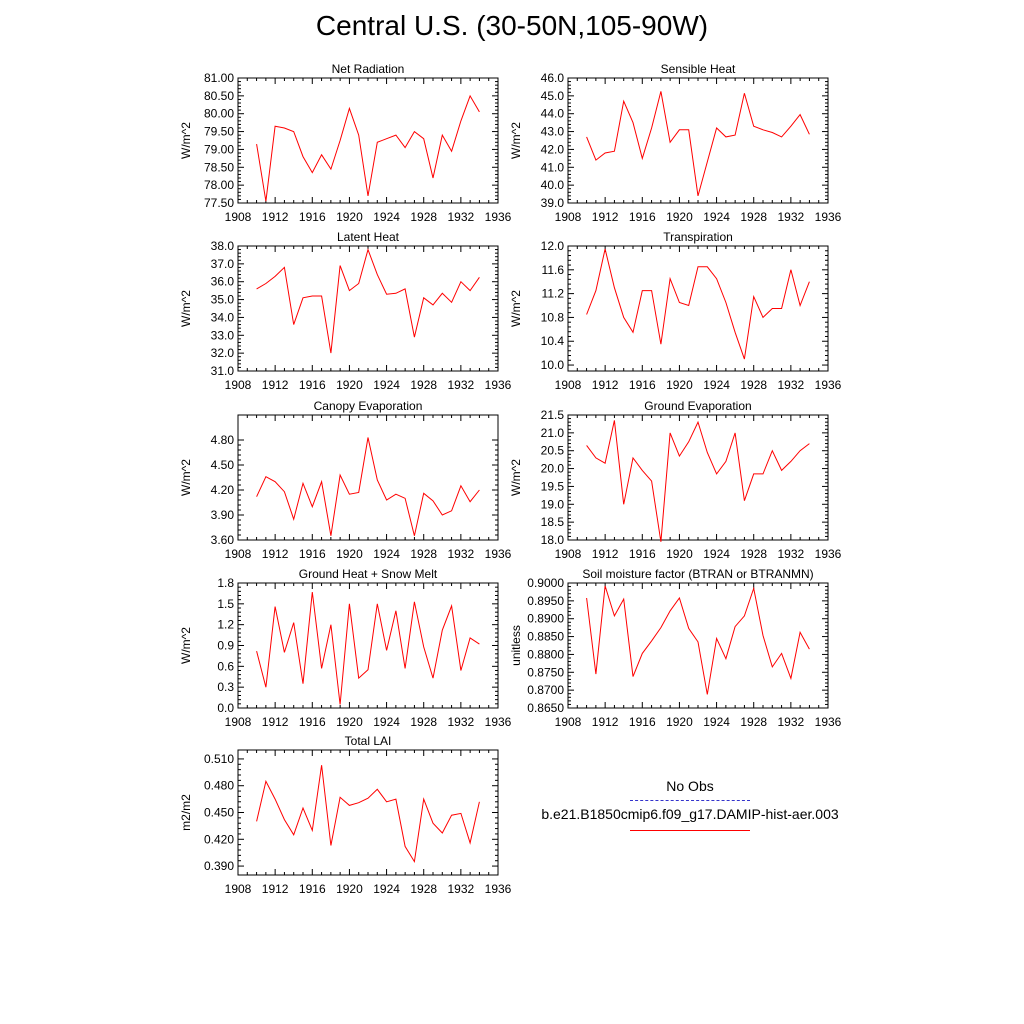 This screenshot has height=1024, width=1024. I want to click on y-tick-label: 0.8800, so click(545, 654).